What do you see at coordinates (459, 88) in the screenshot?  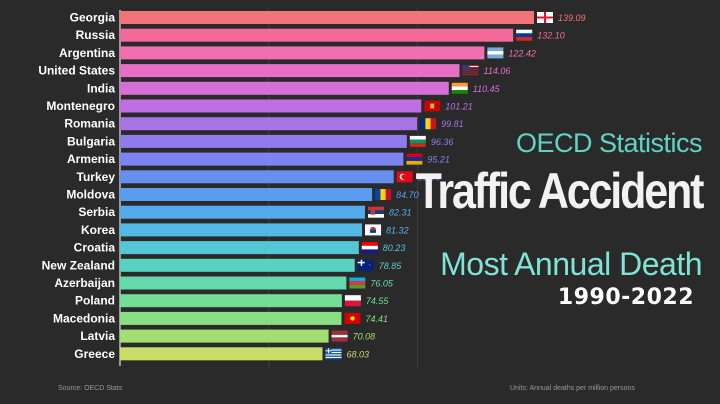 I see `india-flag` at bounding box center [459, 88].